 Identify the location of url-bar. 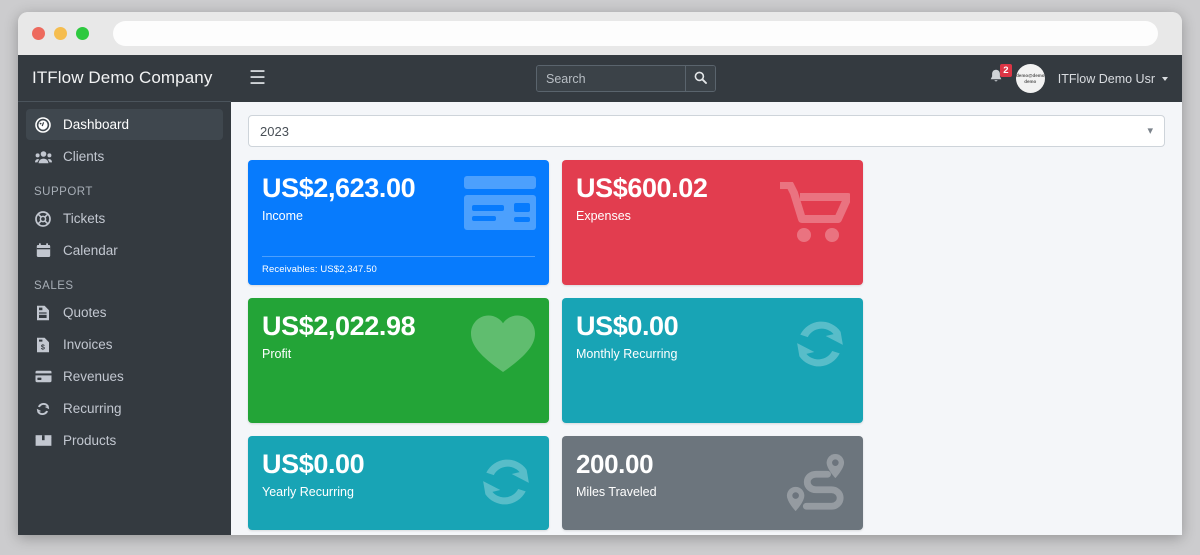
(635, 33).